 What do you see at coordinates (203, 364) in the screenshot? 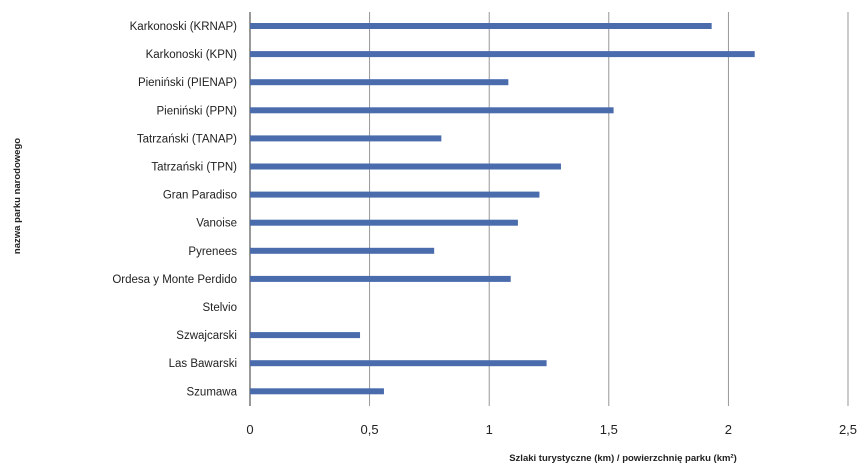
I see `category-label: Las Bawarski` at bounding box center [203, 364].